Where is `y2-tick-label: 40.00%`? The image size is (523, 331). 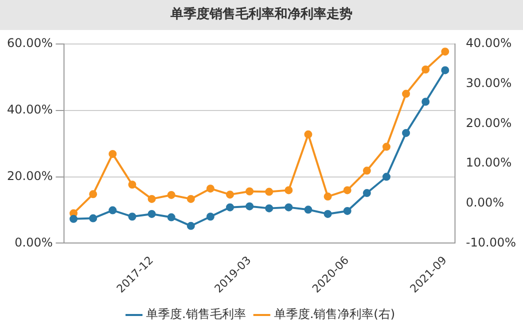
y2-tick-label: 40.00% is located at coordinates (489, 43).